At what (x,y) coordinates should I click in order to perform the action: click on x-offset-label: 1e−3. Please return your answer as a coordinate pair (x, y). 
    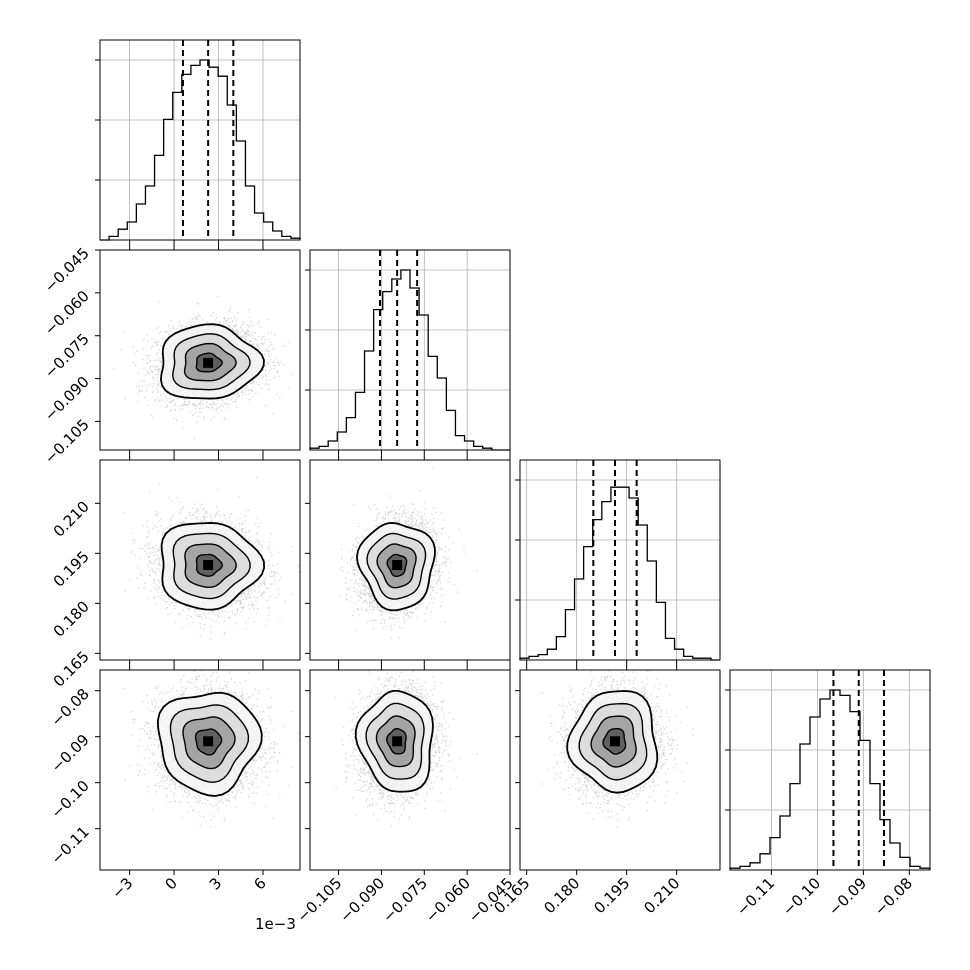
    Looking at the image, I should click on (275, 924).